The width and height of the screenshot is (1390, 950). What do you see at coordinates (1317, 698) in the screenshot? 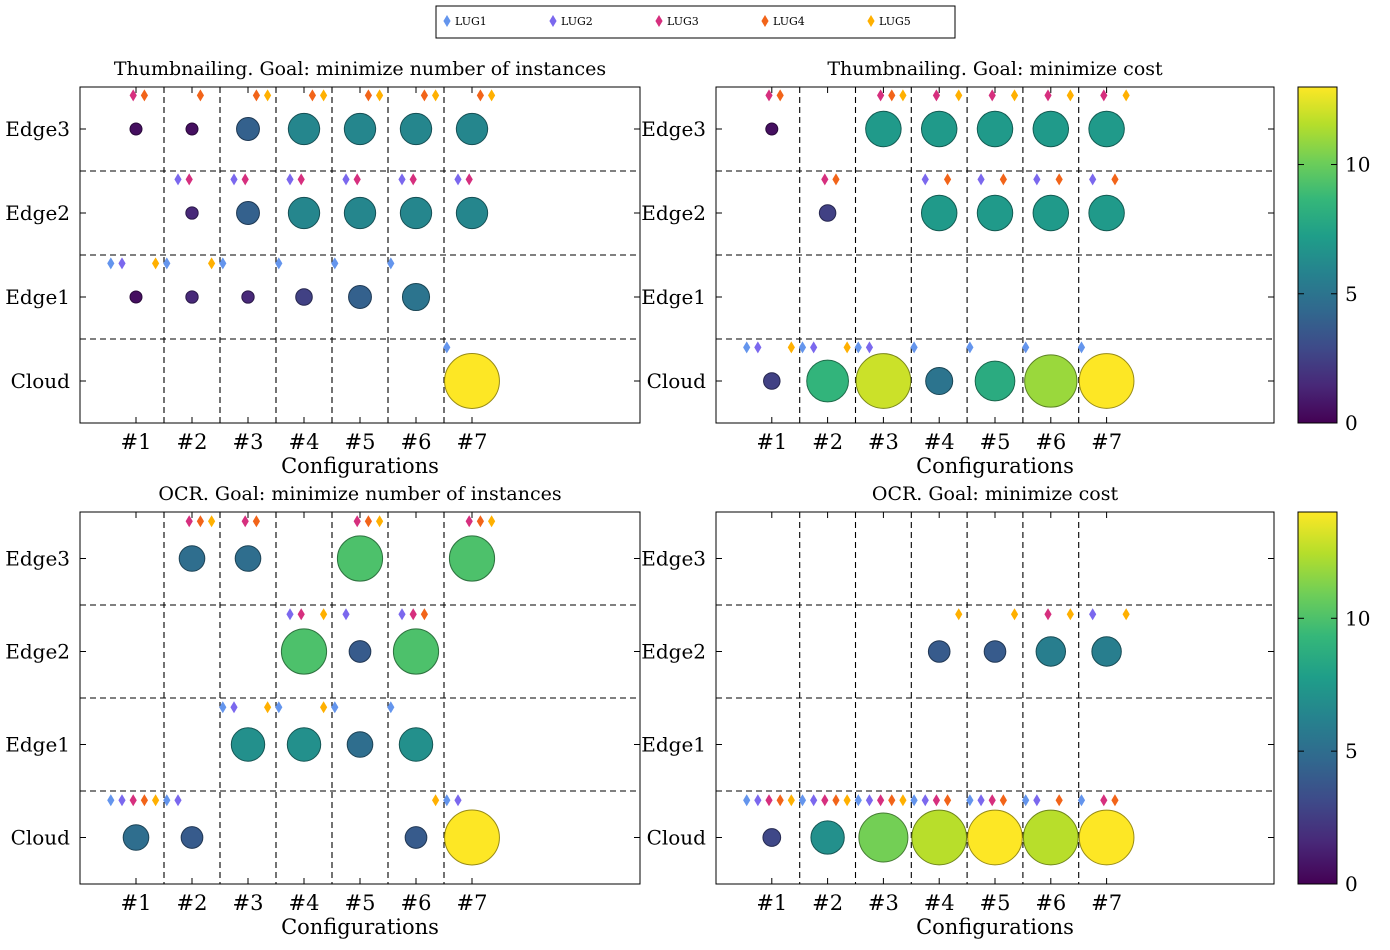
I see `colorbar-gradient` at bounding box center [1317, 698].